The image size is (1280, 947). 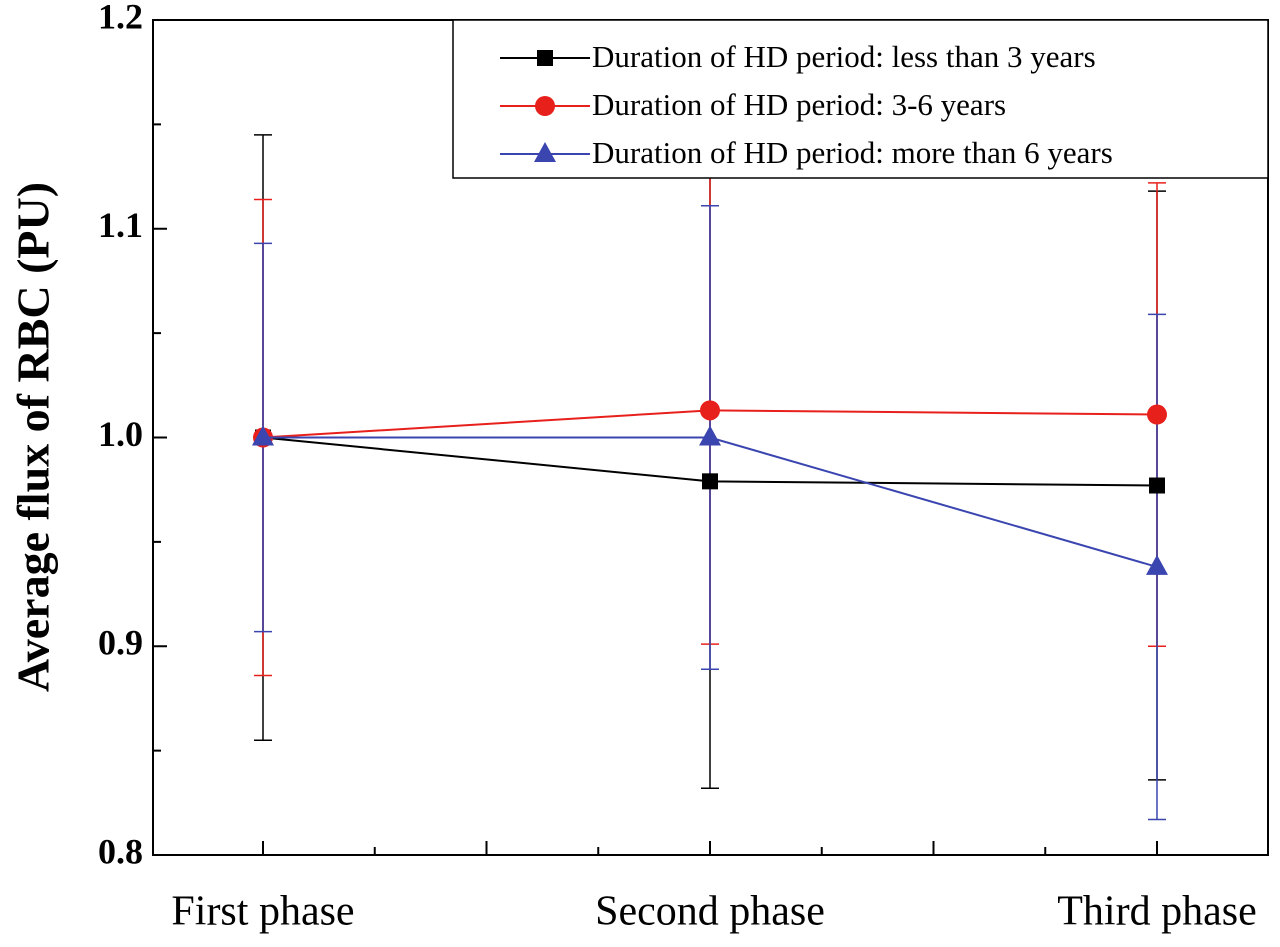 What do you see at coordinates (262, 912) in the screenshot?
I see `x-tick-label: First phase` at bounding box center [262, 912].